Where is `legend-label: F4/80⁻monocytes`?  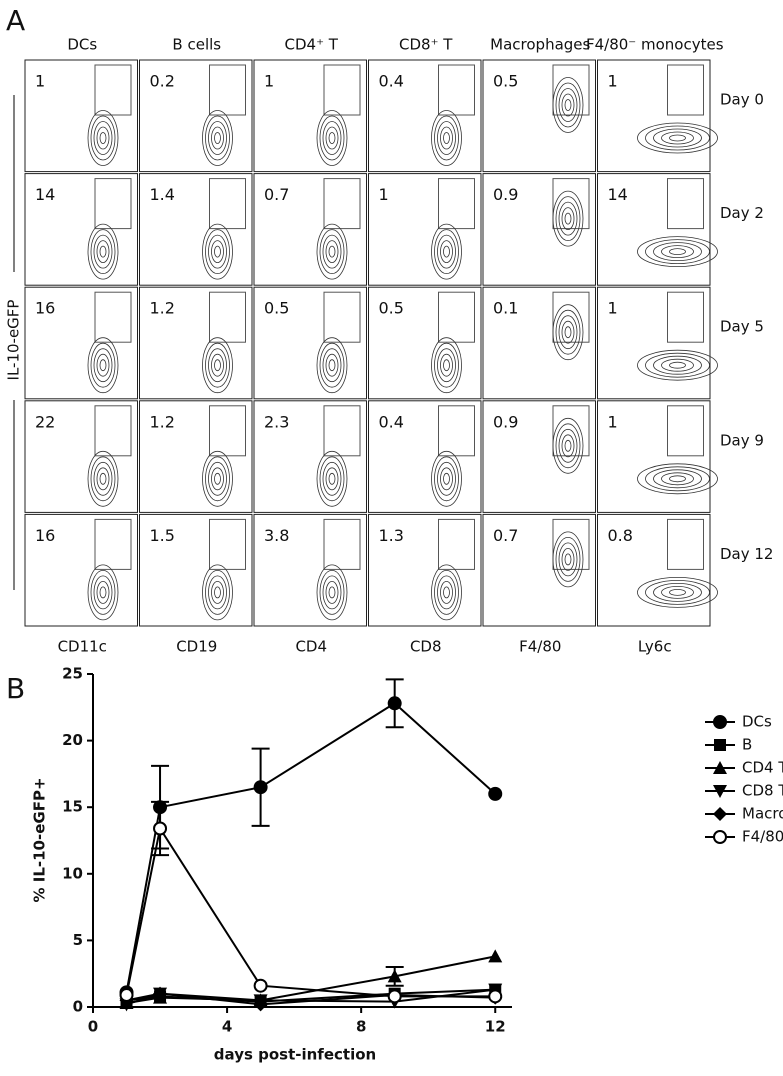 legend-label: F4/80⁻monocytes is located at coordinates (762, 837).